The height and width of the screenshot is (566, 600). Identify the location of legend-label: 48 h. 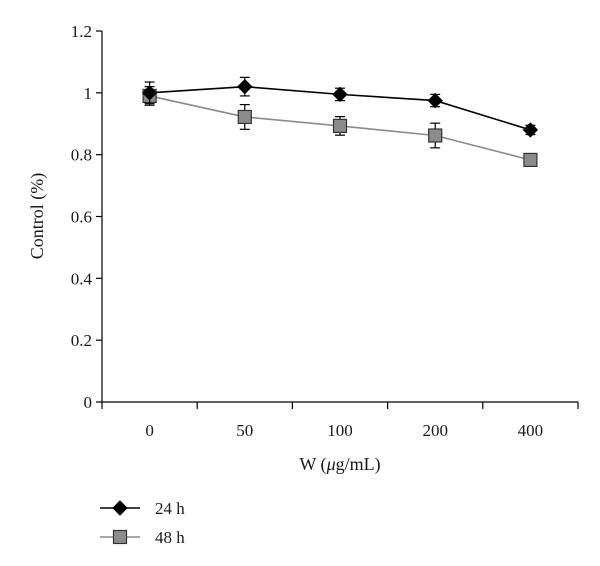
(170, 537).